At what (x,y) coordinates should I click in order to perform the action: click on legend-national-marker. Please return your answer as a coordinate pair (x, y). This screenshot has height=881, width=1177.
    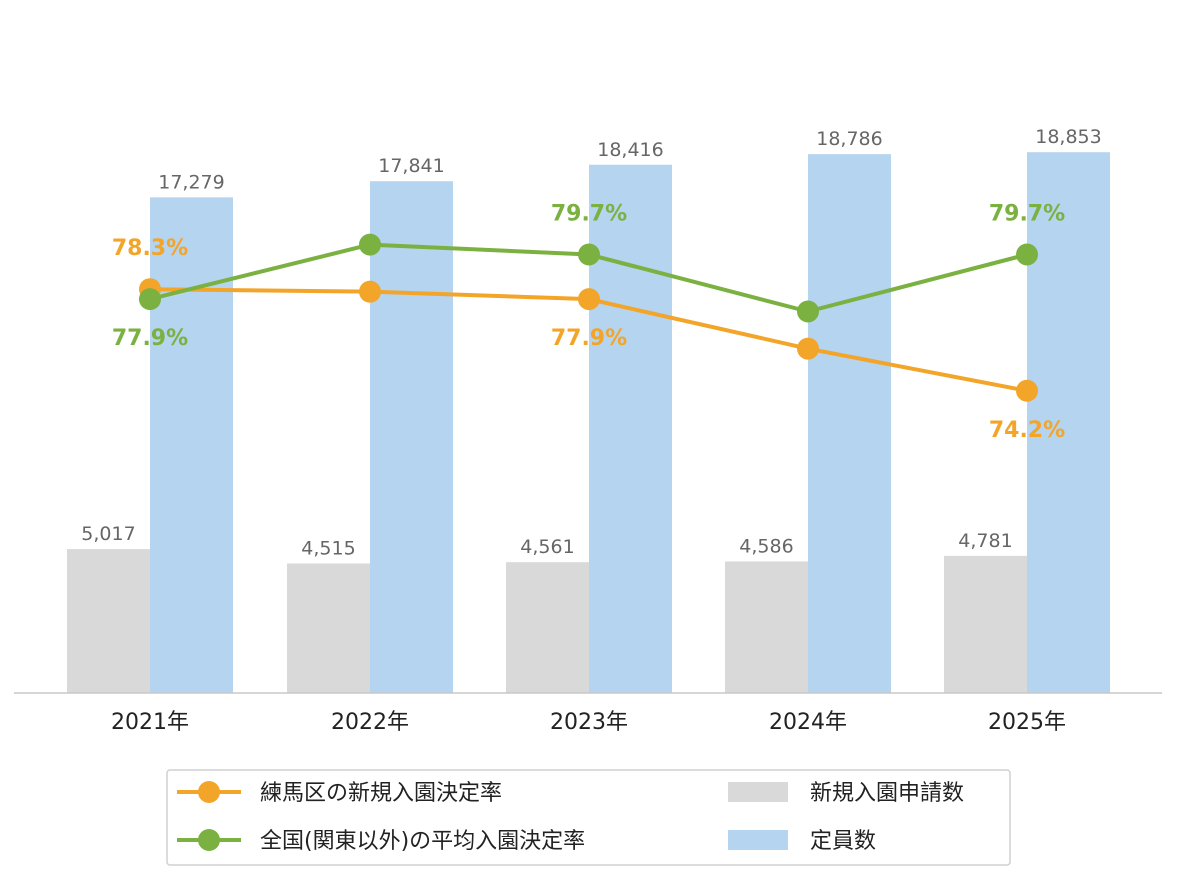
    Looking at the image, I should click on (209, 840).